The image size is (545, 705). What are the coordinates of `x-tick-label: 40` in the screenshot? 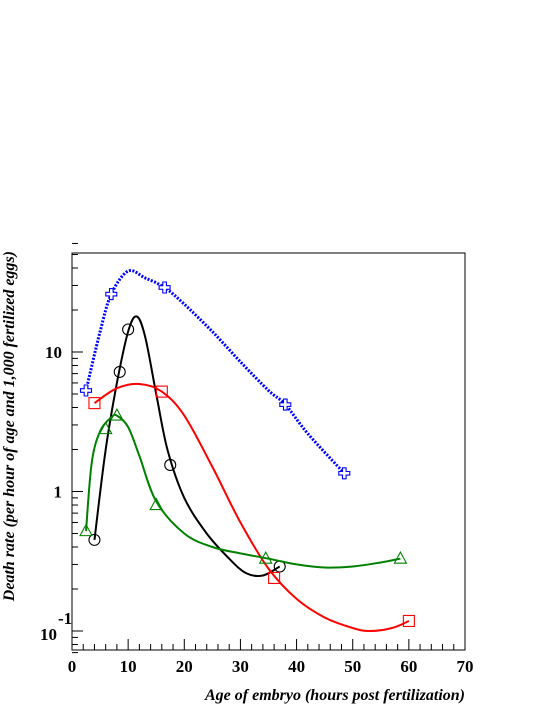 It's located at (296, 666).